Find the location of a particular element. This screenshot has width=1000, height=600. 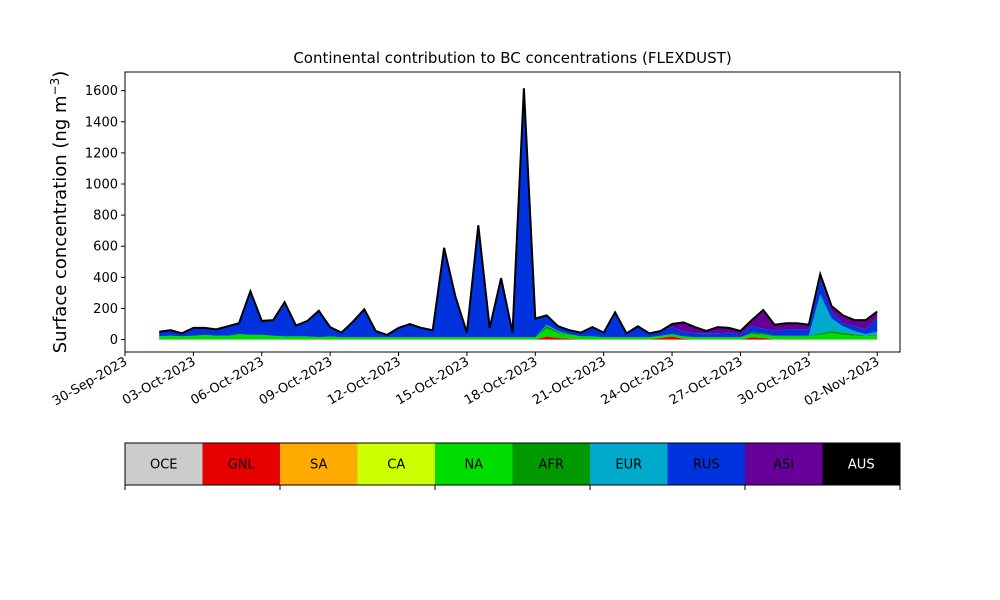

y-axis-ticks: 0 200 400 600 800 1000 1200 1400 1600 is located at coordinates (105, 216).